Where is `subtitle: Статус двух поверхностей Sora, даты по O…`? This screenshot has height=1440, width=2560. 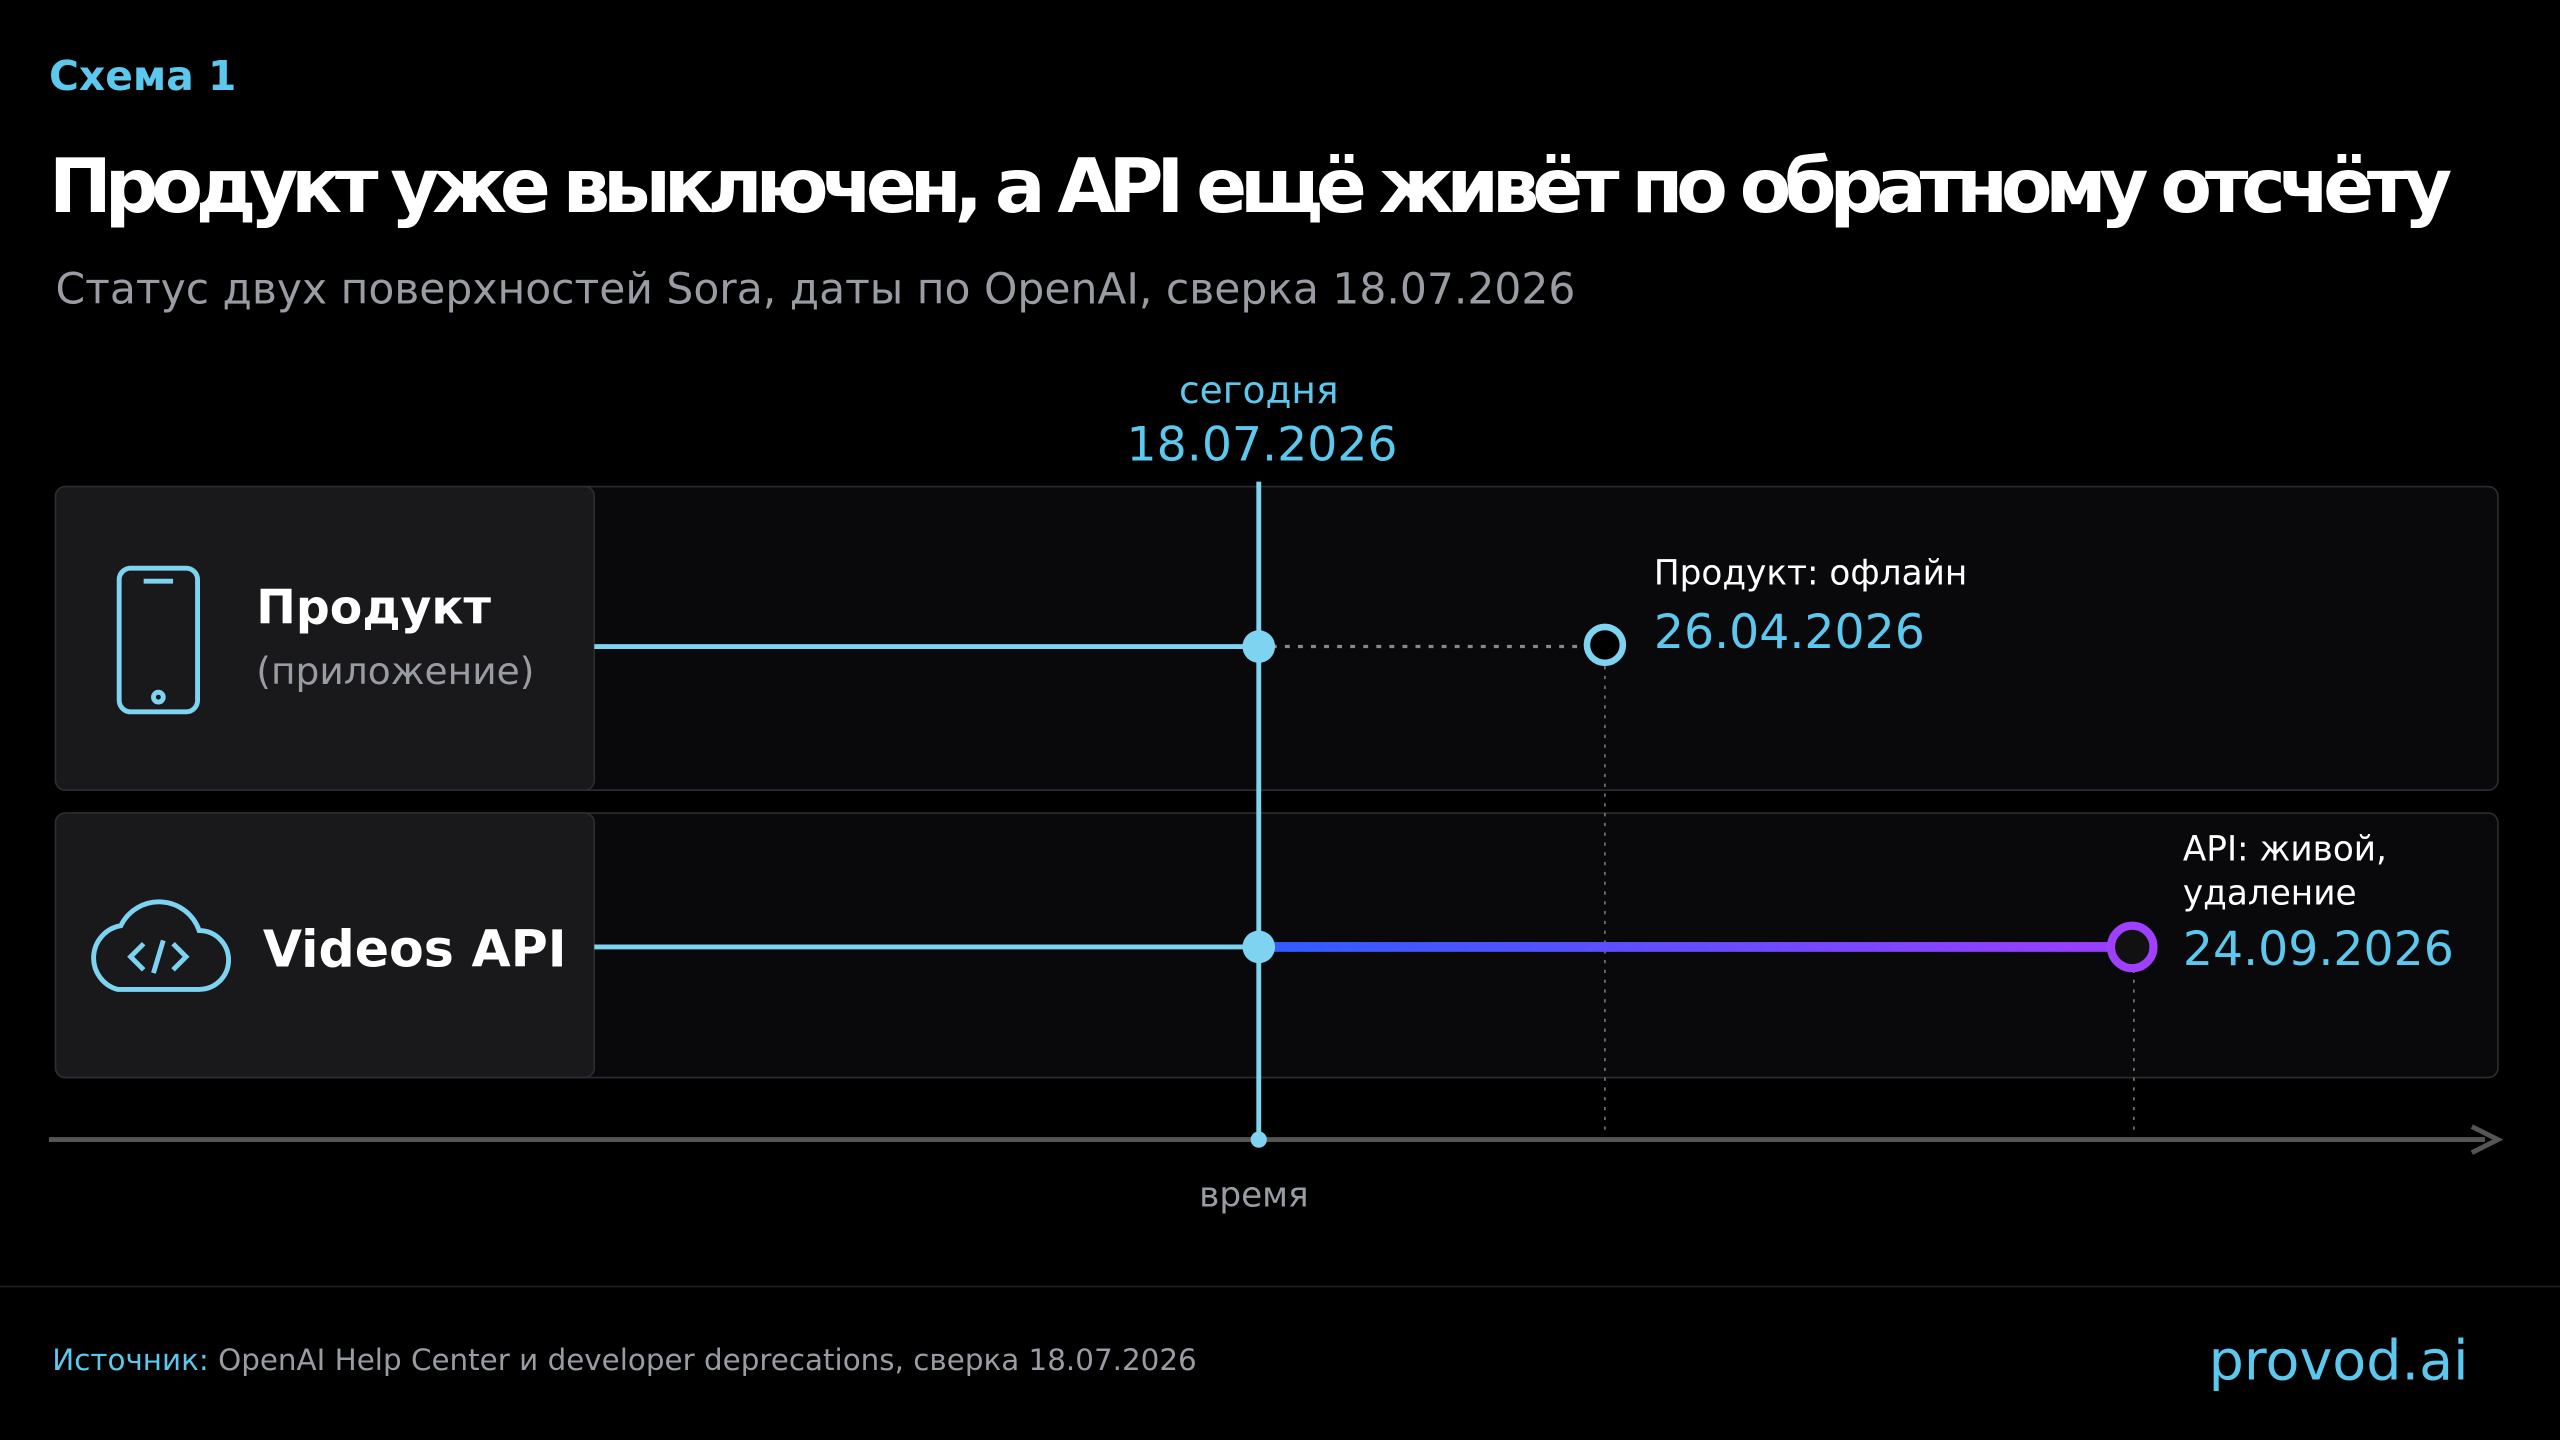 subtitle: Статус двух поверхностей Sora, даты по O… is located at coordinates (816, 290).